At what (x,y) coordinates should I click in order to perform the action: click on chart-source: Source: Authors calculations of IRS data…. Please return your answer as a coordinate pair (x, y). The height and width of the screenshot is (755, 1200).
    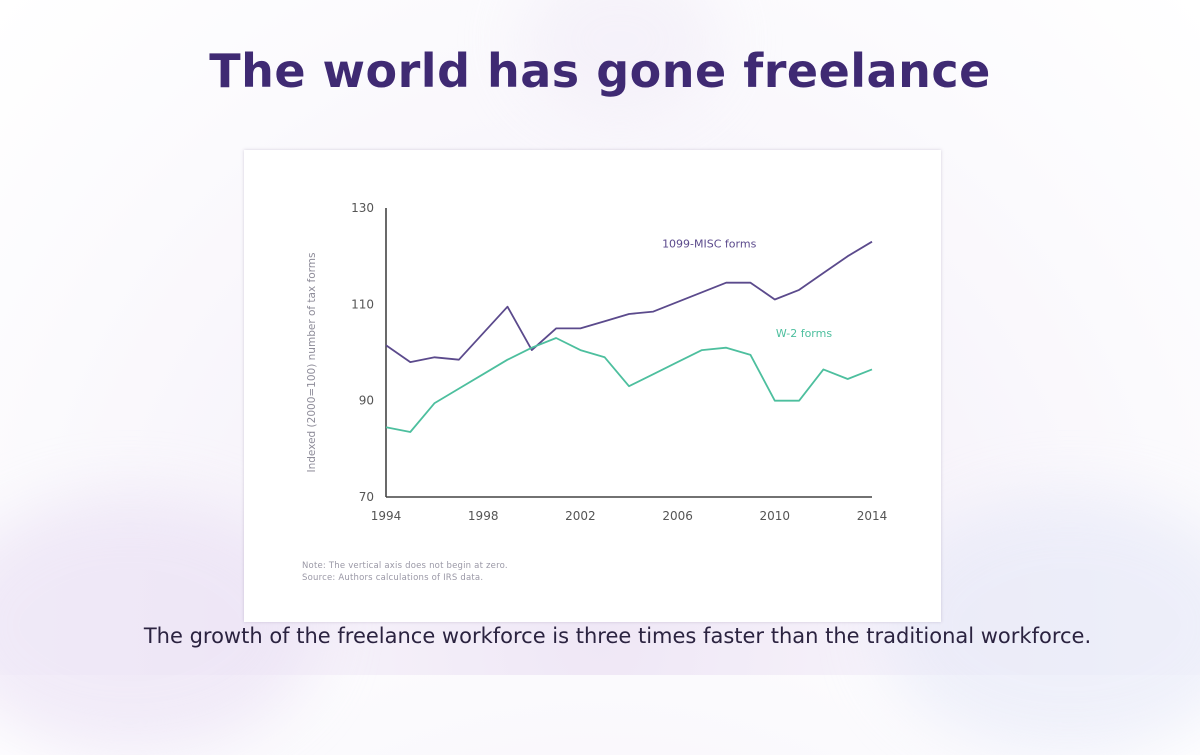
    Looking at the image, I should click on (392, 578).